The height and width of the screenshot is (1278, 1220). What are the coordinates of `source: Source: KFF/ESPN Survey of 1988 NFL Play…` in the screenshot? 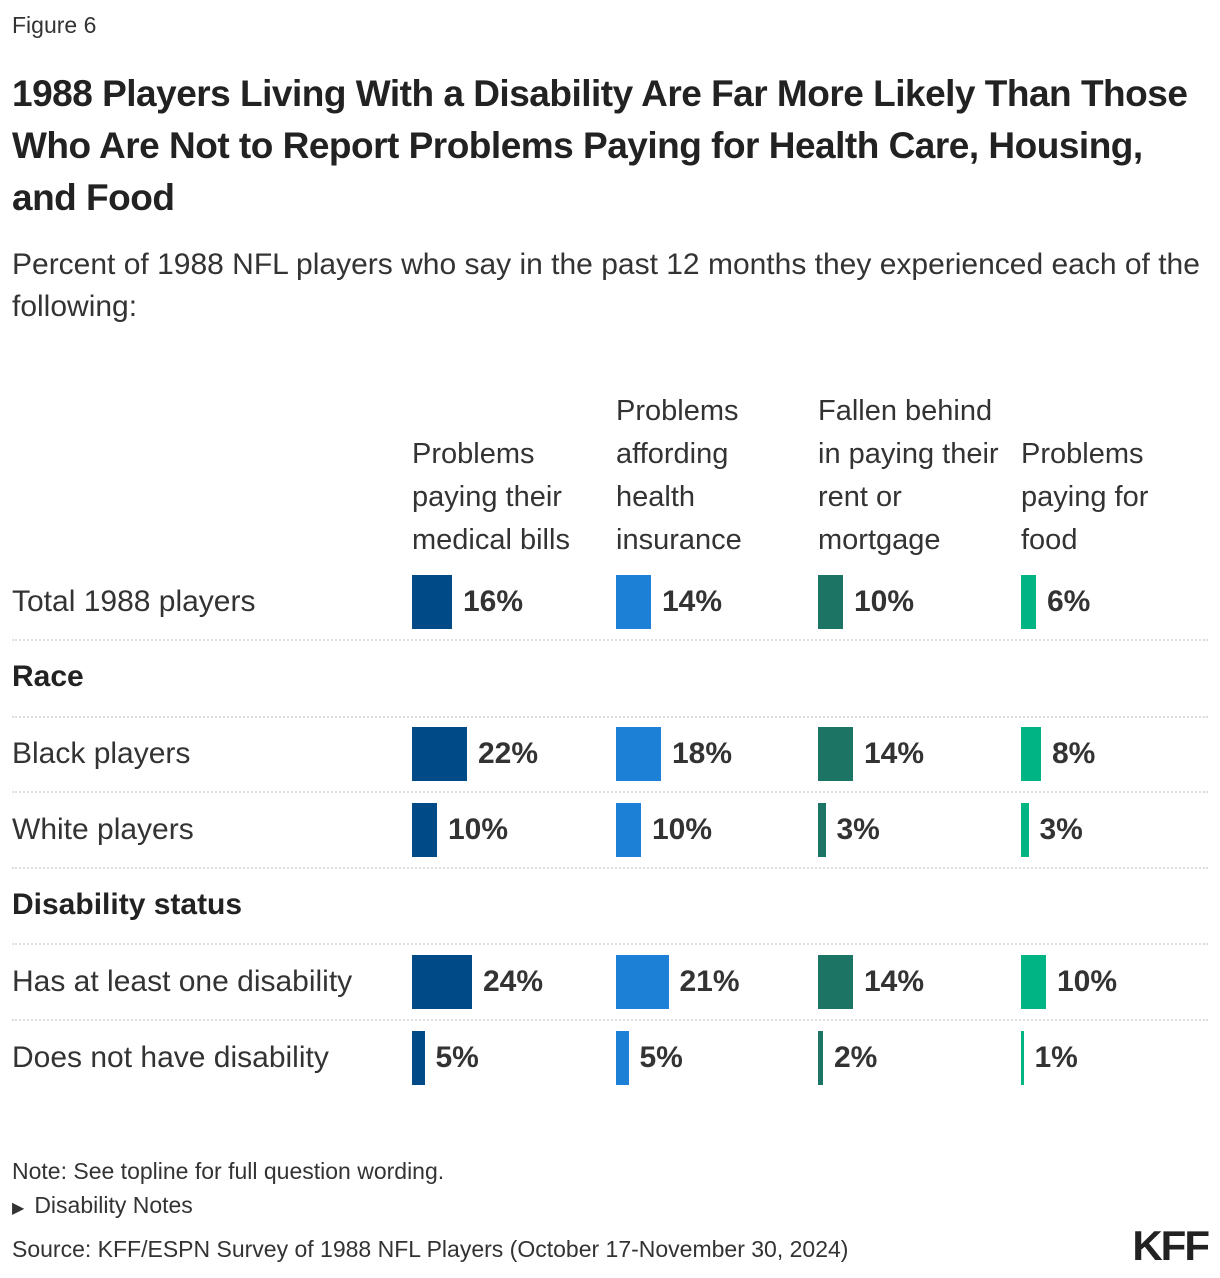 It's located at (430, 1249).